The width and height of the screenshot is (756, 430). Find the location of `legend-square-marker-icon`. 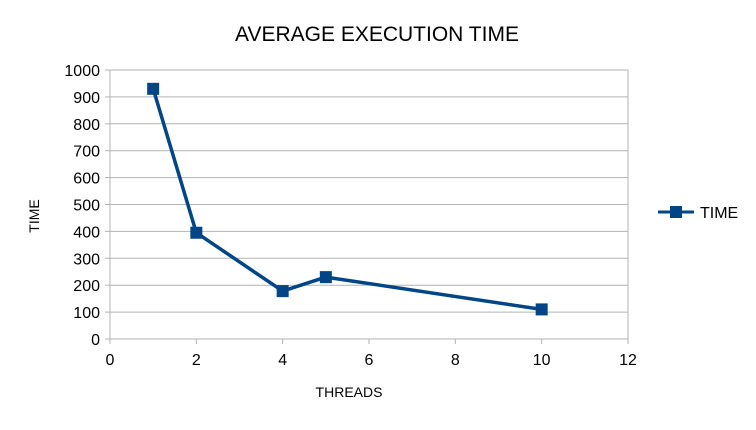

legend-square-marker-icon is located at coordinates (676, 212).